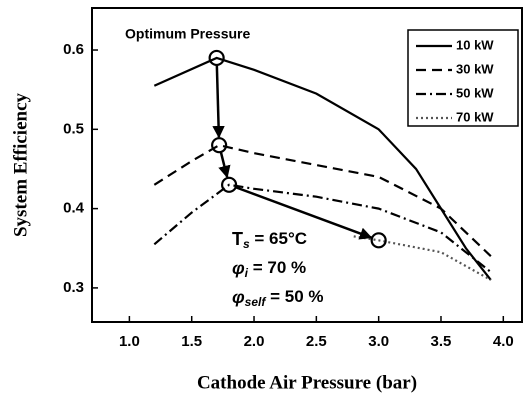 The width and height of the screenshot is (529, 401). I want to click on x-tick-label: 3.5, so click(441, 341).